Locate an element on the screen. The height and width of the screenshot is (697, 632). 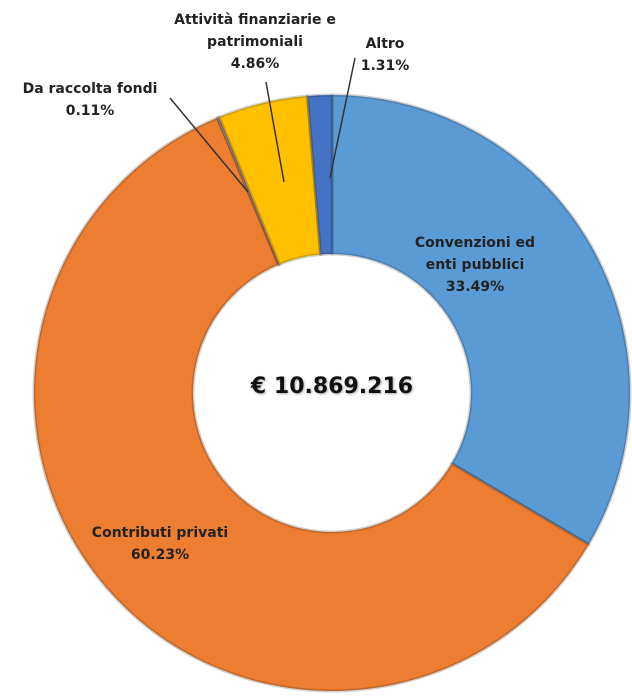
slice-label: Da raccolta fondi 0.11% is located at coordinates (90, 100).